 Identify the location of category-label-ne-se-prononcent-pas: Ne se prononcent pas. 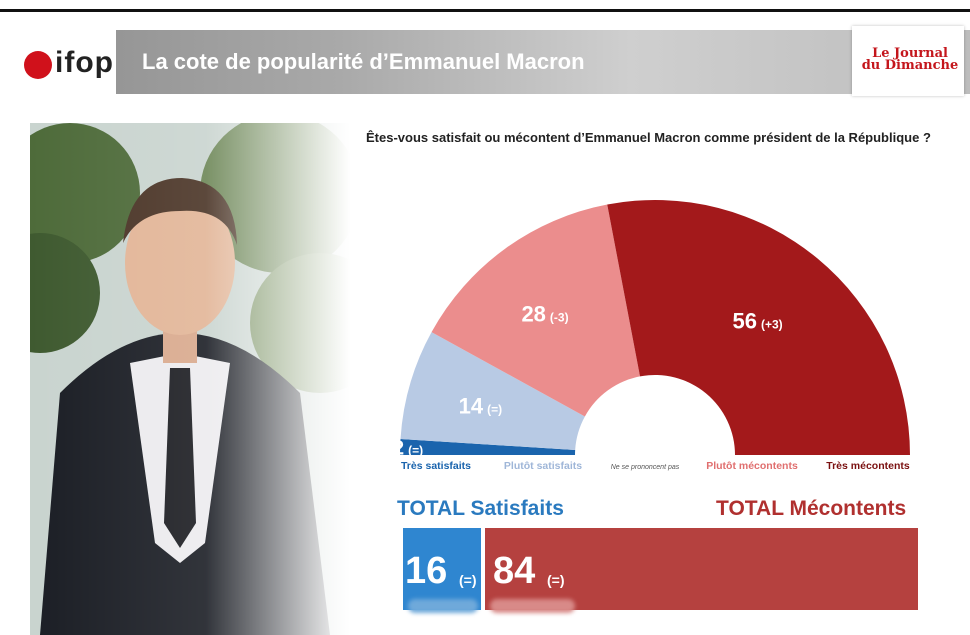
(645, 467).